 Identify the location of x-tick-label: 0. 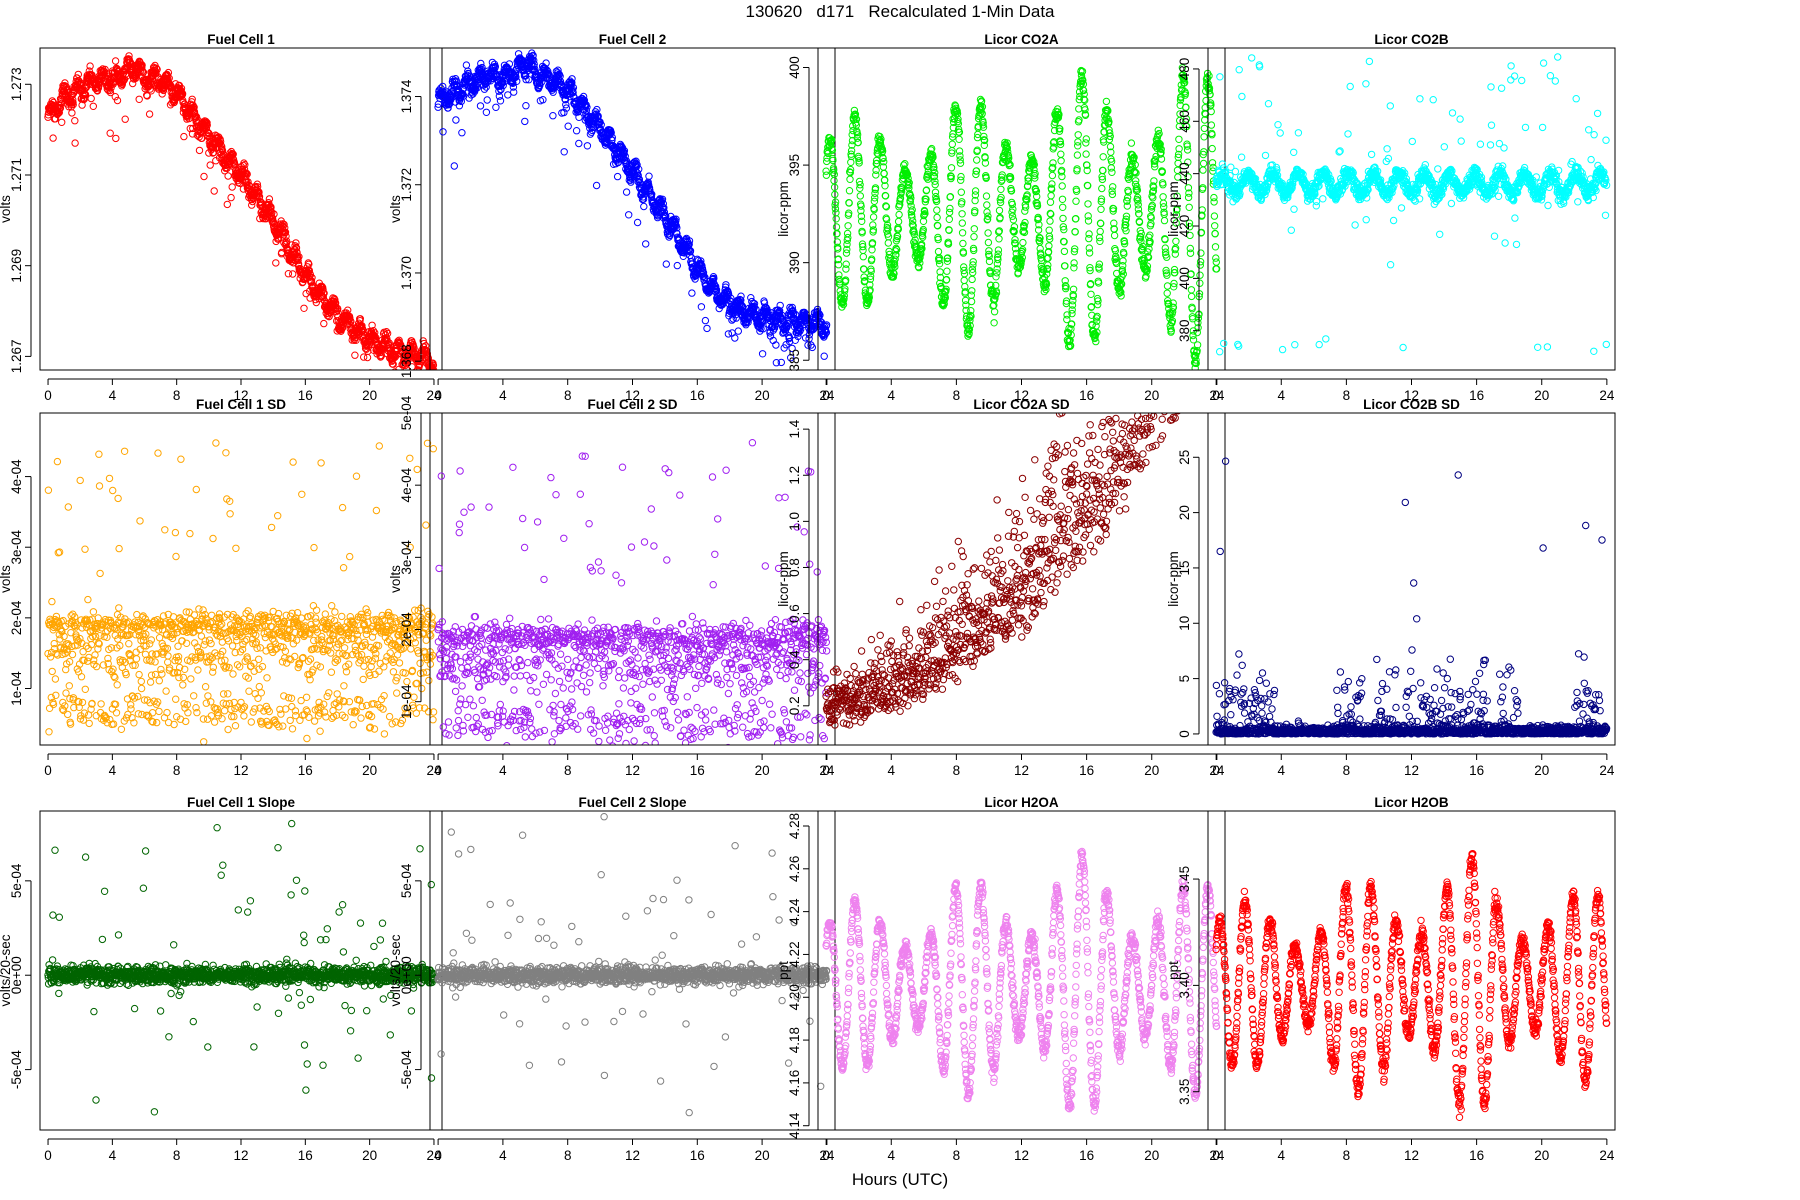
(48, 395).